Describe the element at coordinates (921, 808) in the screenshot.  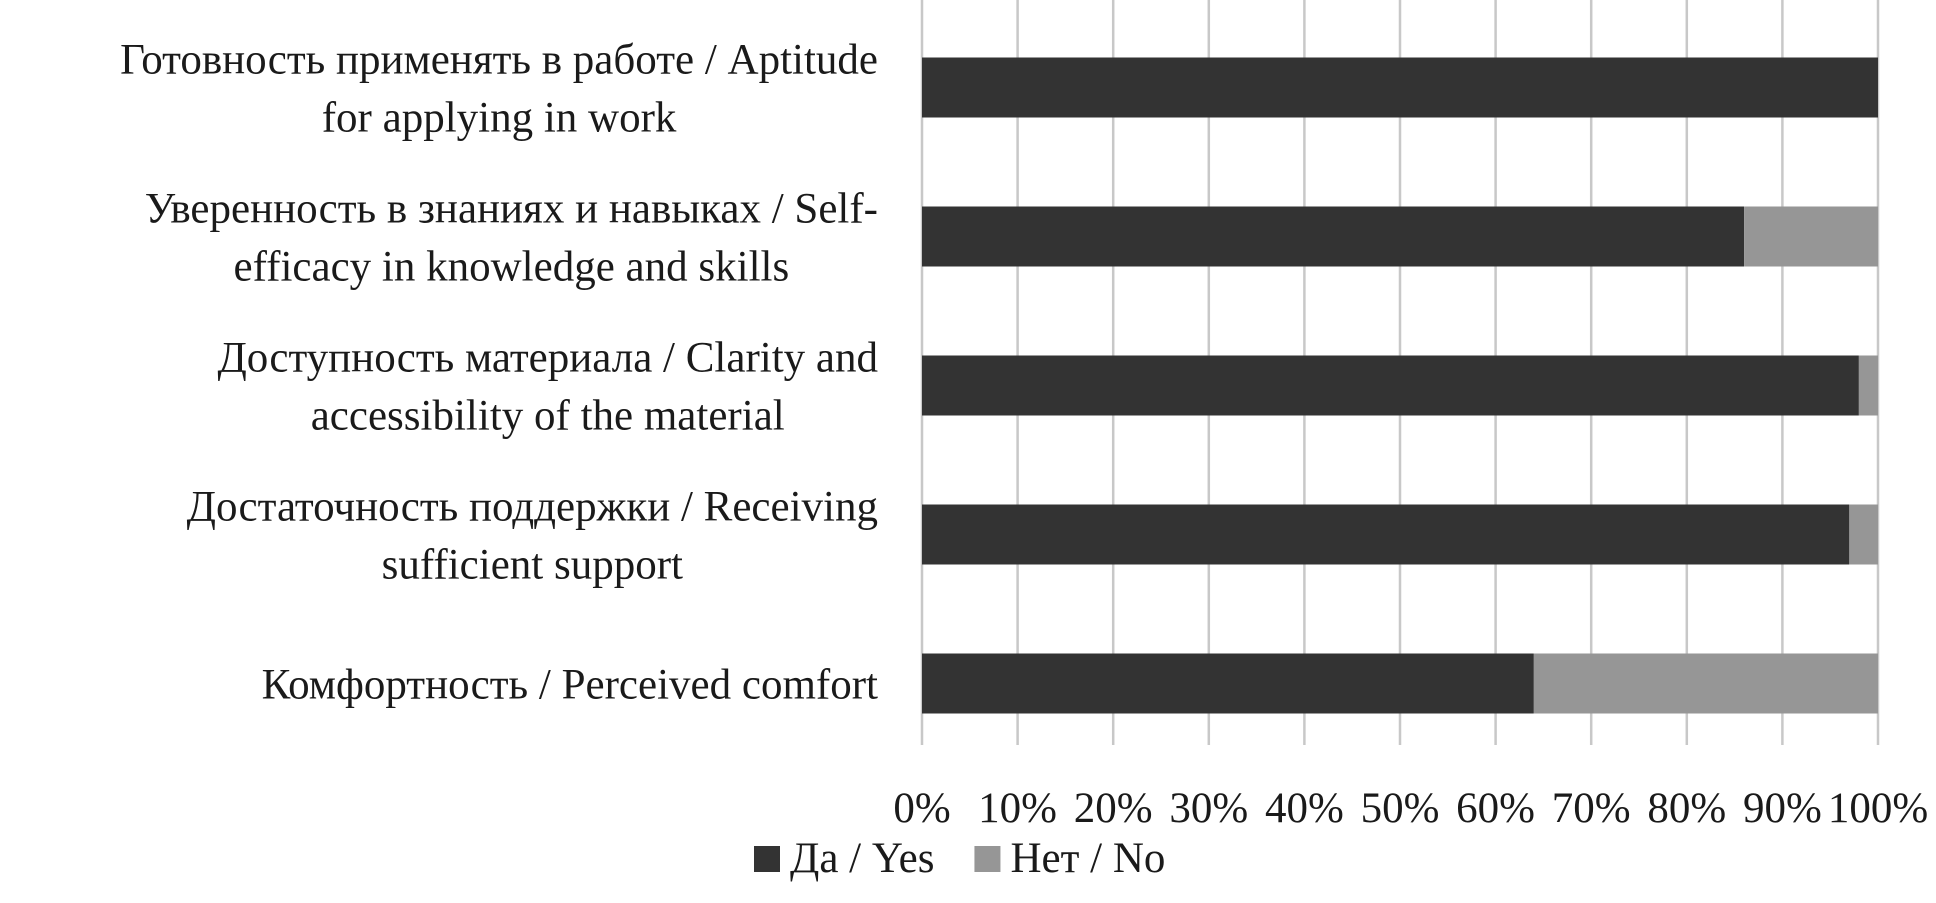
I see `x-tick-label: 0%` at that location.